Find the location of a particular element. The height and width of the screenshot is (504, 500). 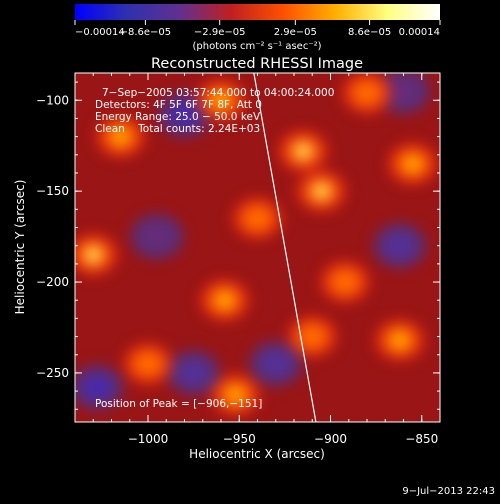

annotation-detectors: Detectors: 4F 5F 6F 7F 8F, Att 0 is located at coordinates (178, 105).